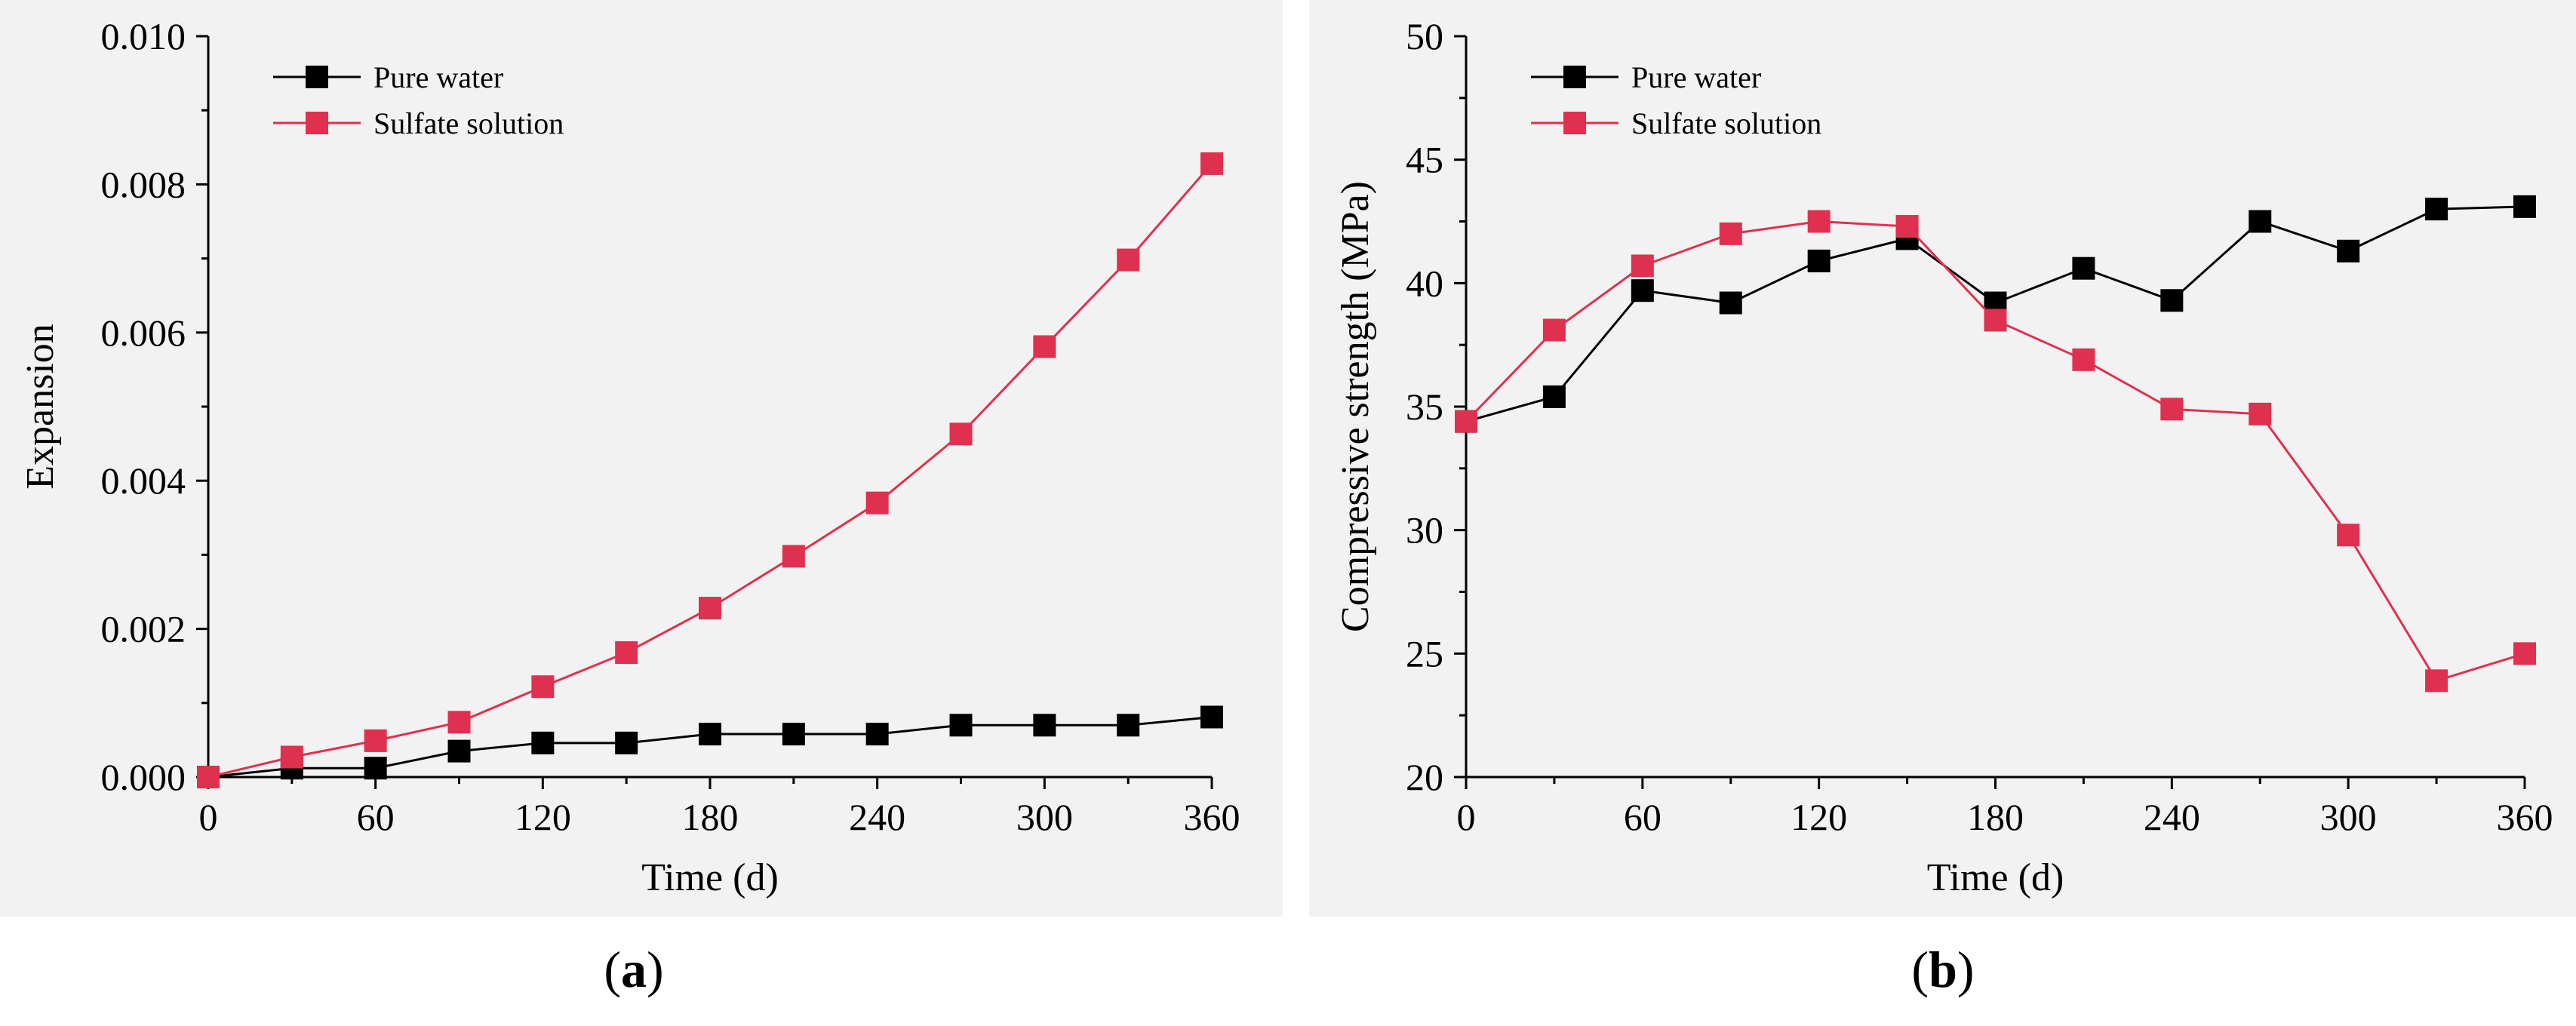 The height and width of the screenshot is (1026, 2576). What do you see at coordinates (1424, 160) in the screenshot?
I see `y-tick-label: 45` at bounding box center [1424, 160].